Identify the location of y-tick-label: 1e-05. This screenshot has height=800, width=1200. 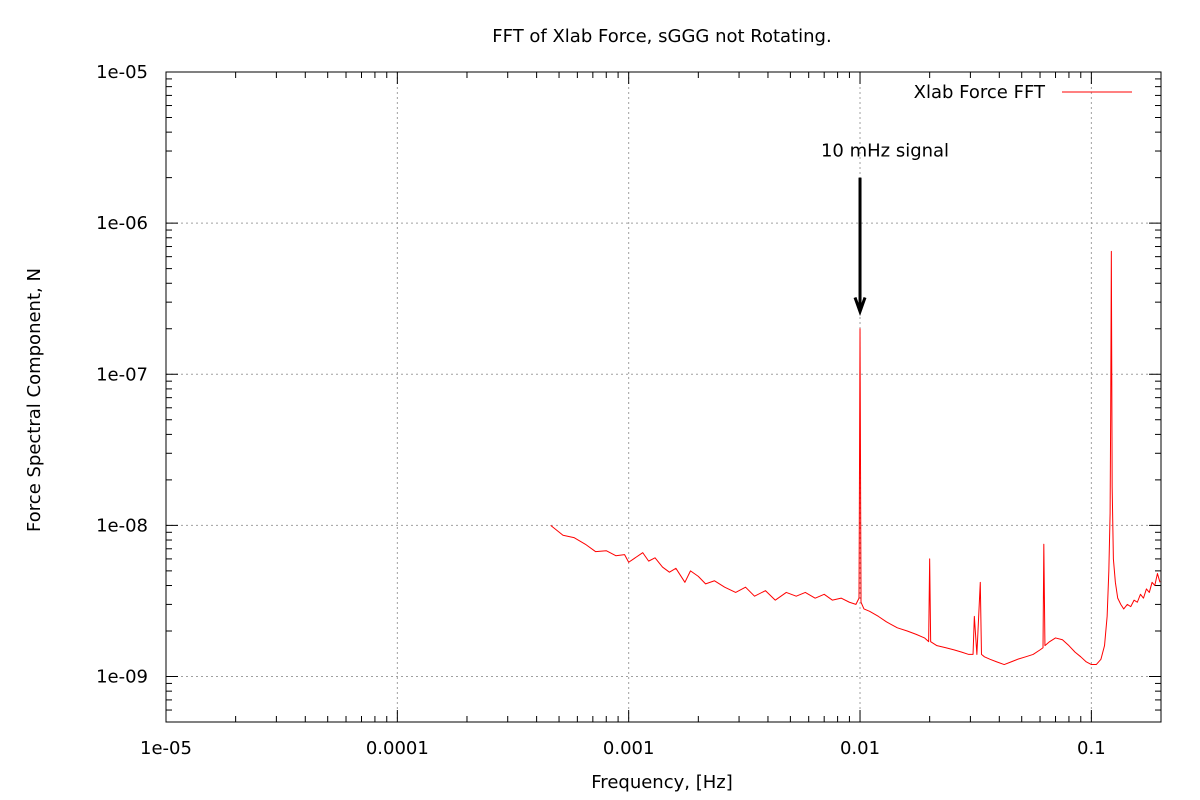
(122, 72).